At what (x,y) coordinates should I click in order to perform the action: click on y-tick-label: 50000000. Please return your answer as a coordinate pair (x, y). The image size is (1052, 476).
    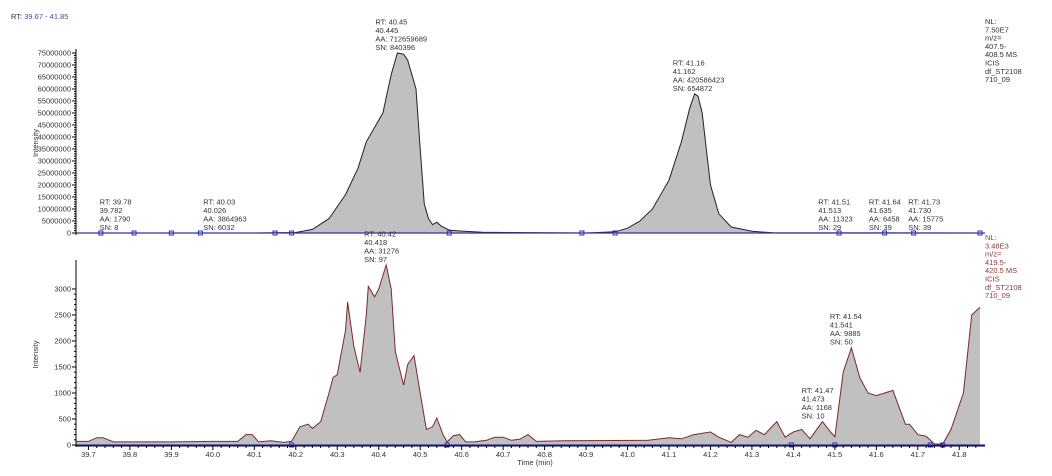
    Looking at the image, I should click on (54, 113).